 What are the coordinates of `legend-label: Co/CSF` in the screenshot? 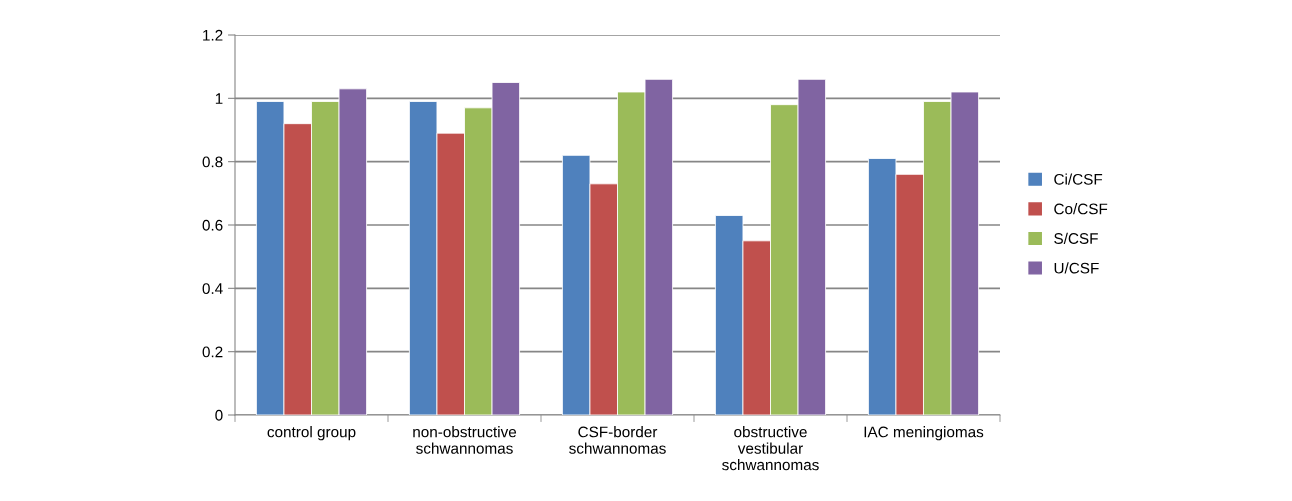 It's located at (1081, 209).